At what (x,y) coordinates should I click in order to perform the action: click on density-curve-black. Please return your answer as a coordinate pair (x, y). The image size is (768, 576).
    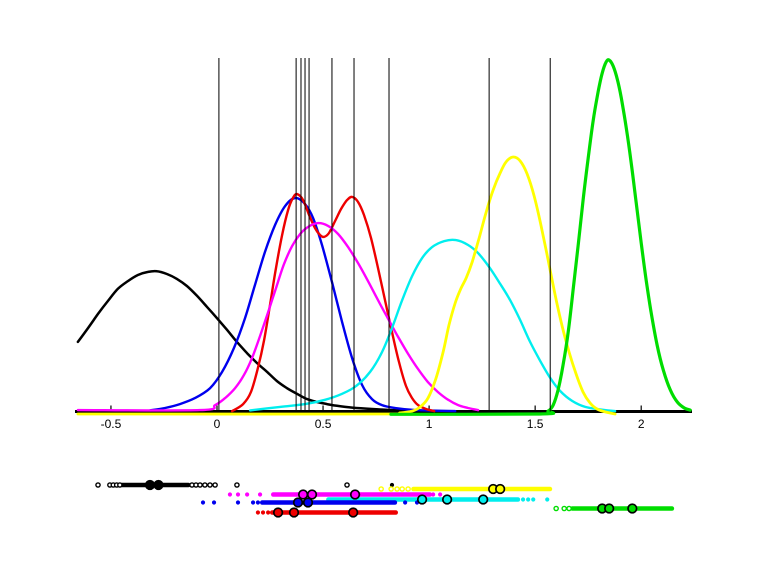
    Looking at the image, I should click on (275, 341).